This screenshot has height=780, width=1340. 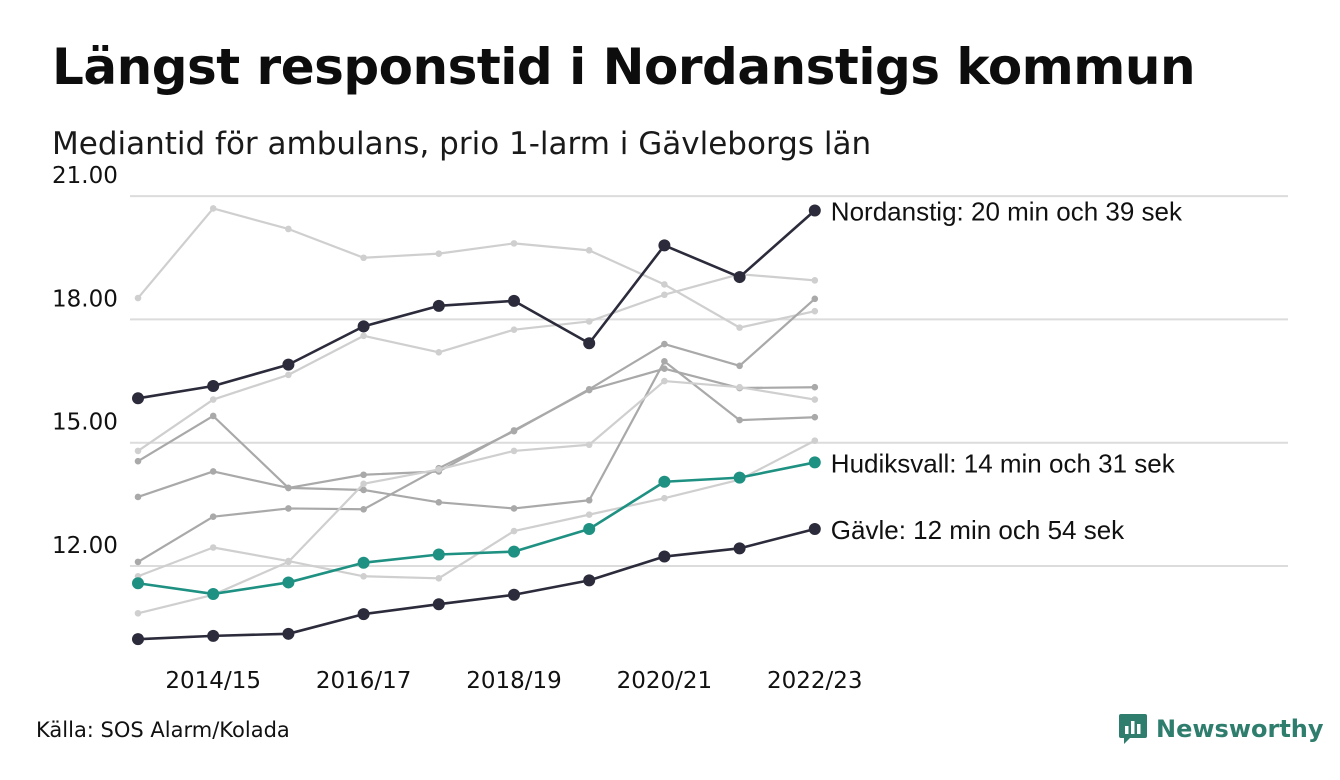 What do you see at coordinates (85, 423) in the screenshot?
I see `y-tick-label-1: 15.00` at bounding box center [85, 423].